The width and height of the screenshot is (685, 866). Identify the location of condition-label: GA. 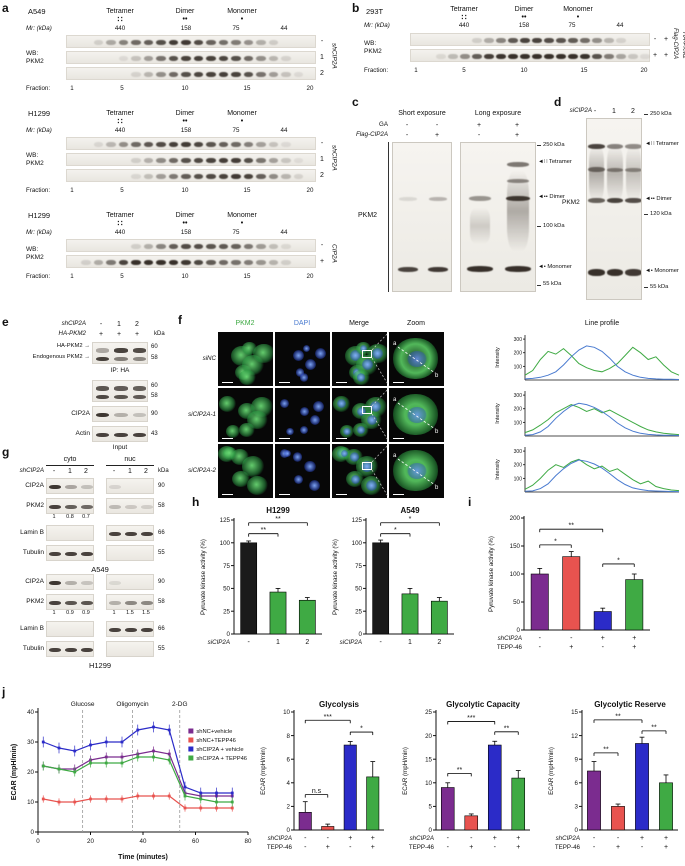
(383, 124).